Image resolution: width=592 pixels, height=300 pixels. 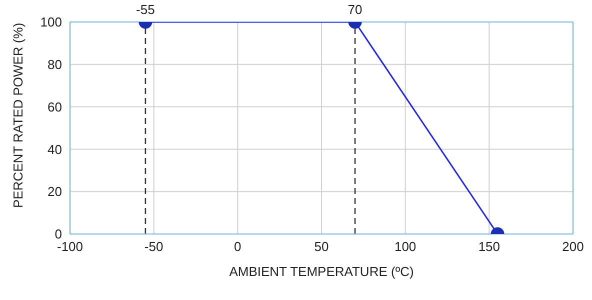 What do you see at coordinates (58, 234) in the screenshot?
I see `y-tick-label: 0` at bounding box center [58, 234].